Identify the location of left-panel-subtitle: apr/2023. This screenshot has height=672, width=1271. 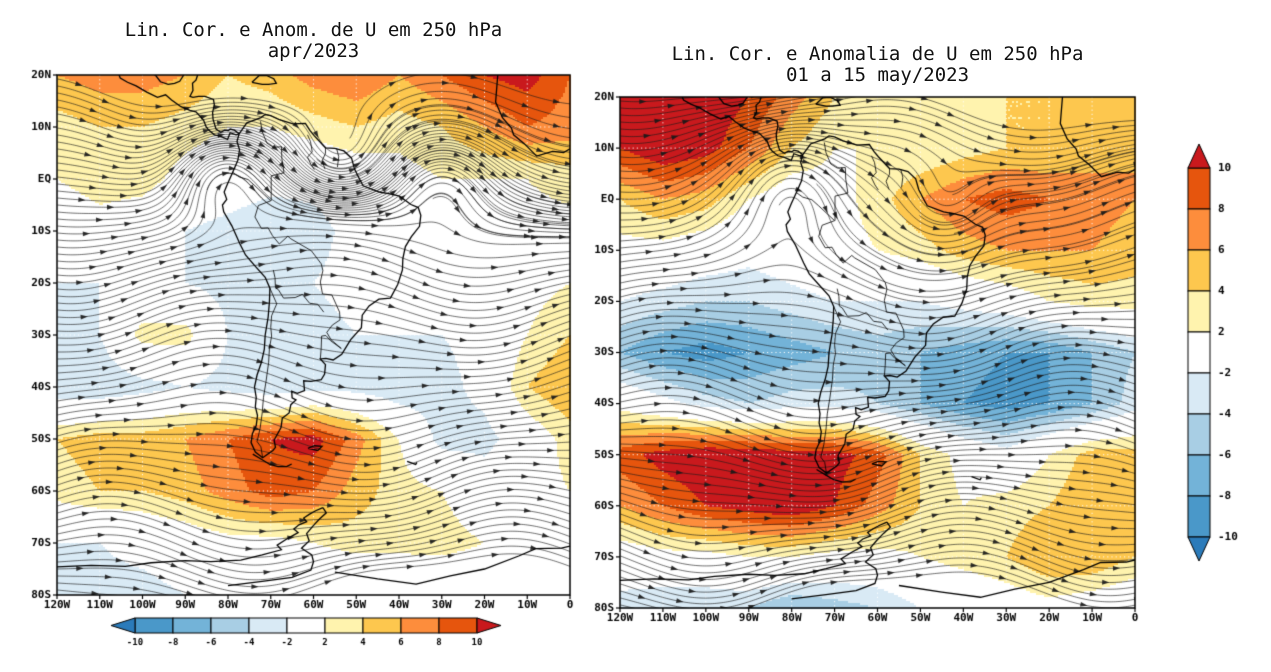
(313, 51).